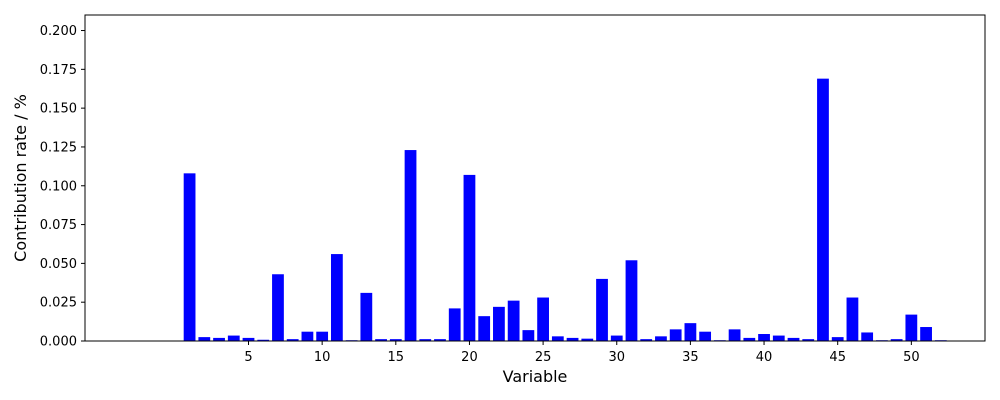  I want to click on x-tick-label: 40, so click(764, 357).